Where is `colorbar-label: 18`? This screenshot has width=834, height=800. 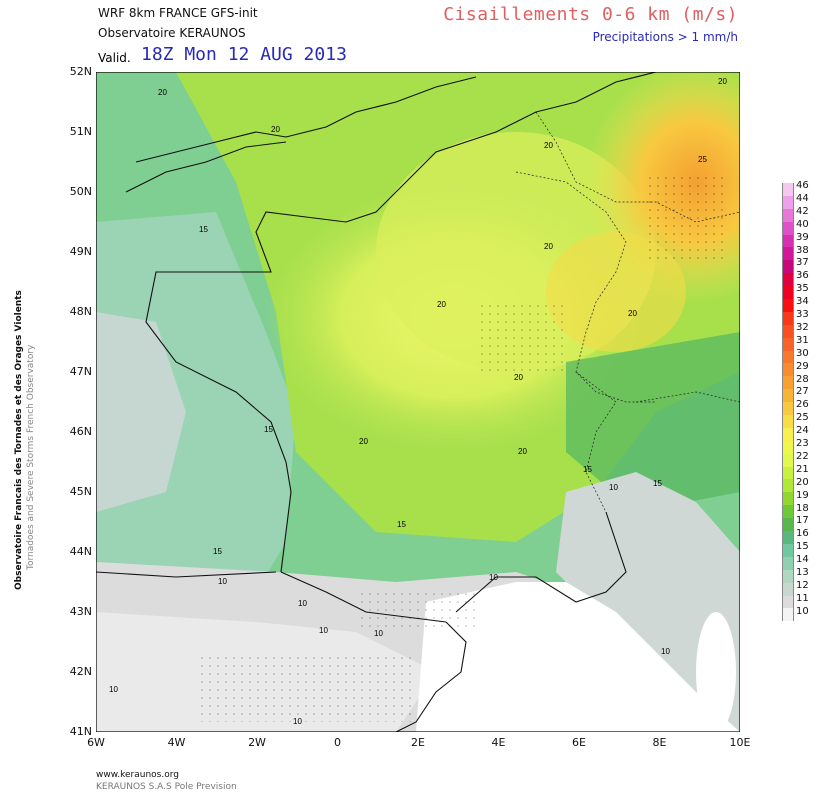 colorbar-label: 18 is located at coordinates (802, 508).